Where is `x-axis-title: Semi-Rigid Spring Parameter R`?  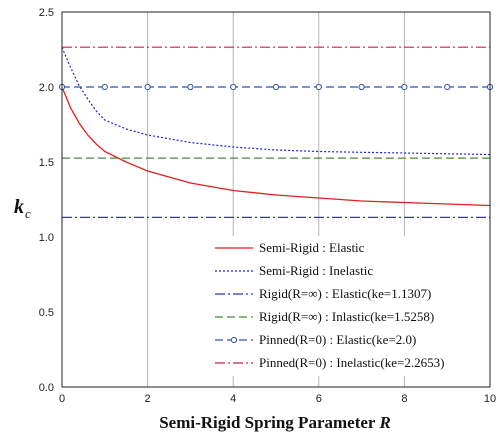 x-axis-title: Semi-Rigid Spring Parameter R is located at coordinates (275, 422).